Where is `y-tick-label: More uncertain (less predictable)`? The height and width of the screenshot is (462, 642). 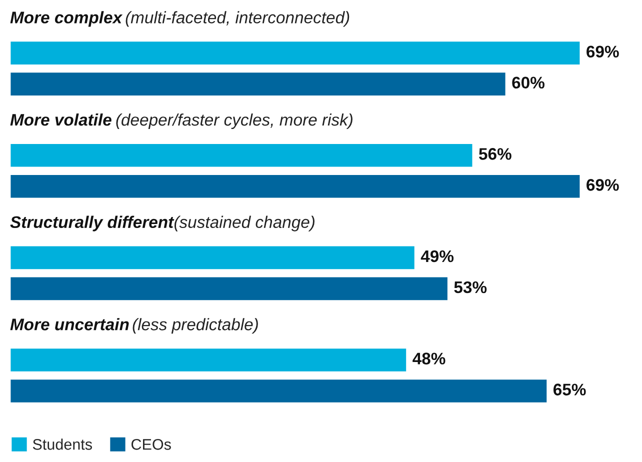
y-tick-label: More uncertain (less predictable) is located at coordinates (134, 326).